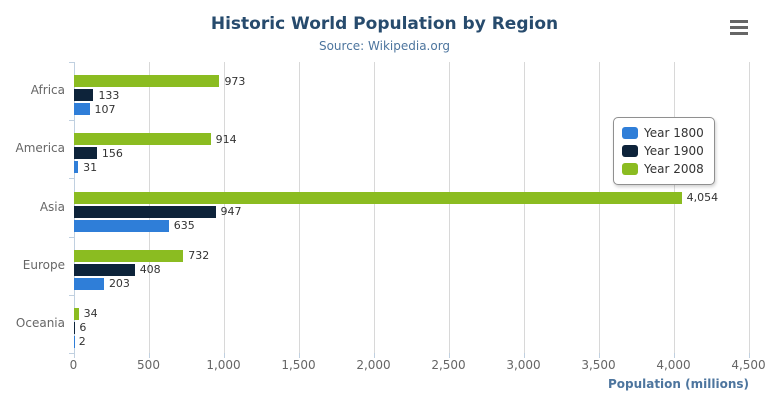 This screenshot has height=416, width=769. What do you see at coordinates (523, 365) in the screenshot?
I see `x-axis-tick-label: 3,000` at bounding box center [523, 365].